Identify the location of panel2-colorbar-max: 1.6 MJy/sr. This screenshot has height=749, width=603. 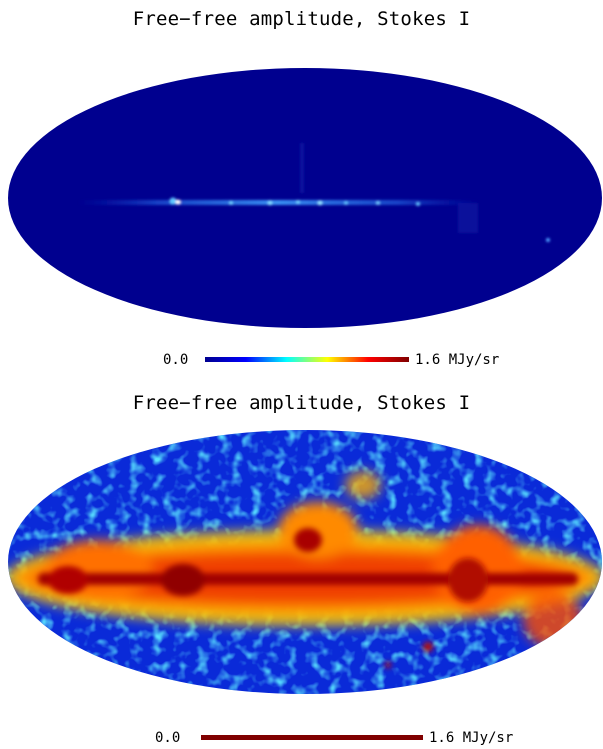
(471, 738).